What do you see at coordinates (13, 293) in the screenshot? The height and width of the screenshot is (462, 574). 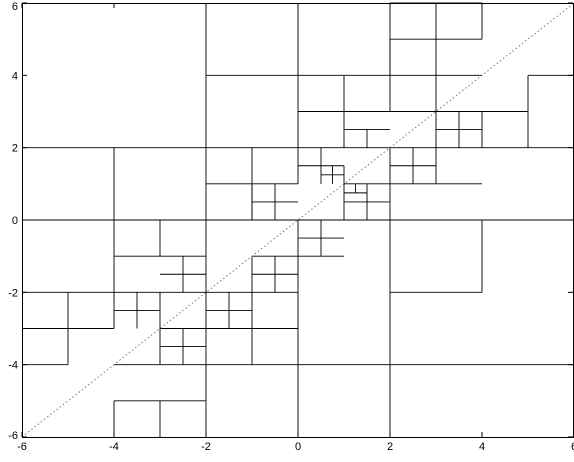 I see `y-tick-label: -2` at bounding box center [13, 293].